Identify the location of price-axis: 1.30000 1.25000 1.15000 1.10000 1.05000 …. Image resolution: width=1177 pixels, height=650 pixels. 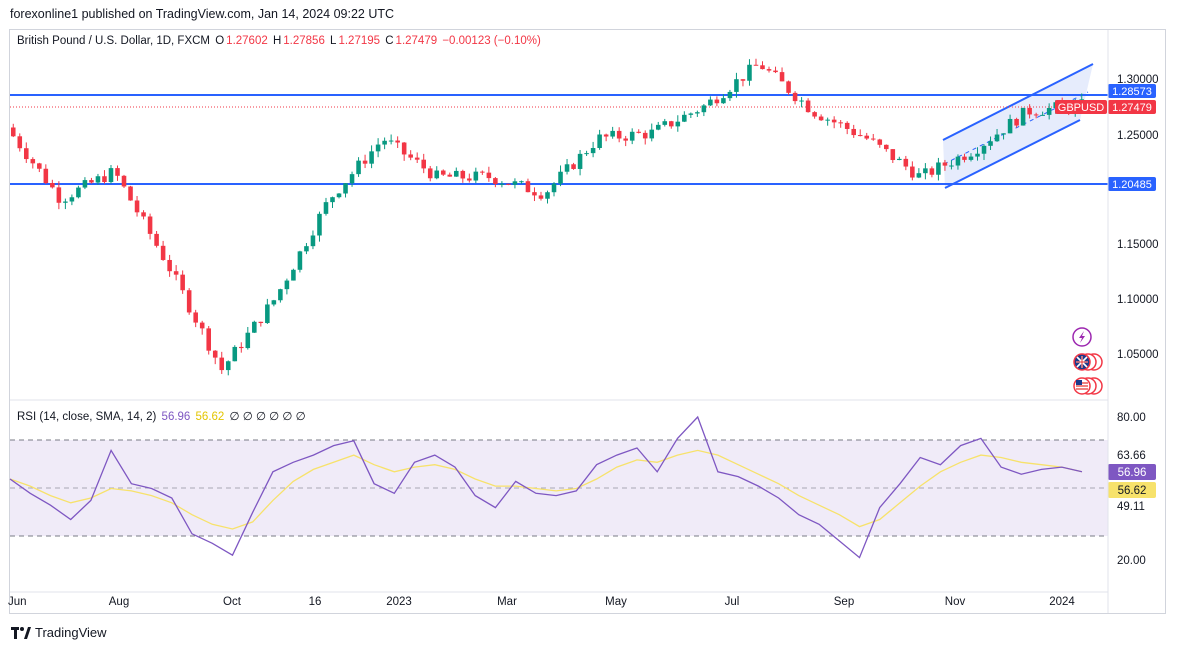
(1107, 217).